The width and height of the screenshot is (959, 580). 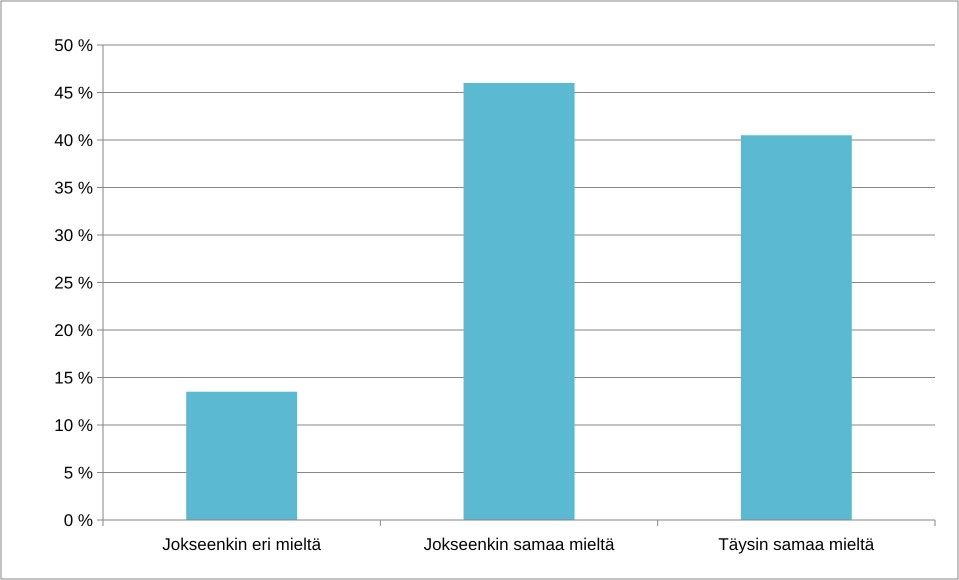 I want to click on y-tick-label: 10 %, so click(x=73, y=425).